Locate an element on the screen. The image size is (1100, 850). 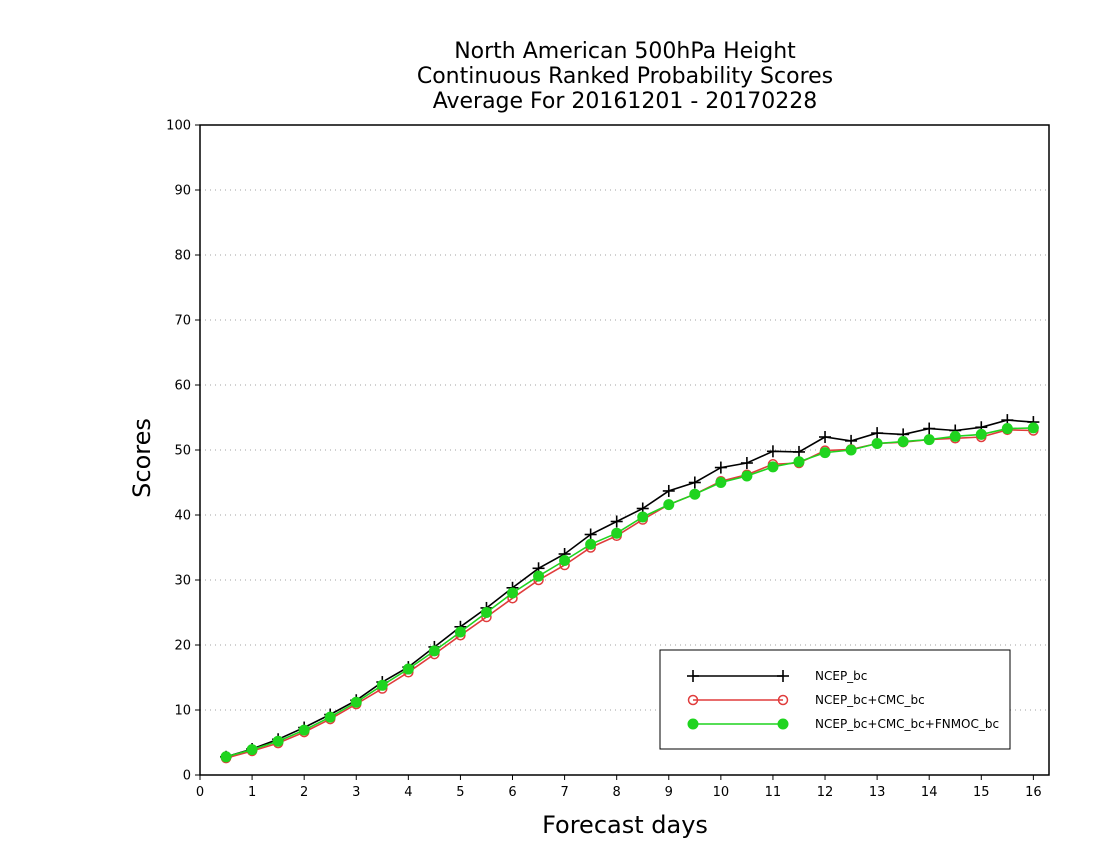
title-line-1: North American 500hPa Height is located at coordinates (625, 51).